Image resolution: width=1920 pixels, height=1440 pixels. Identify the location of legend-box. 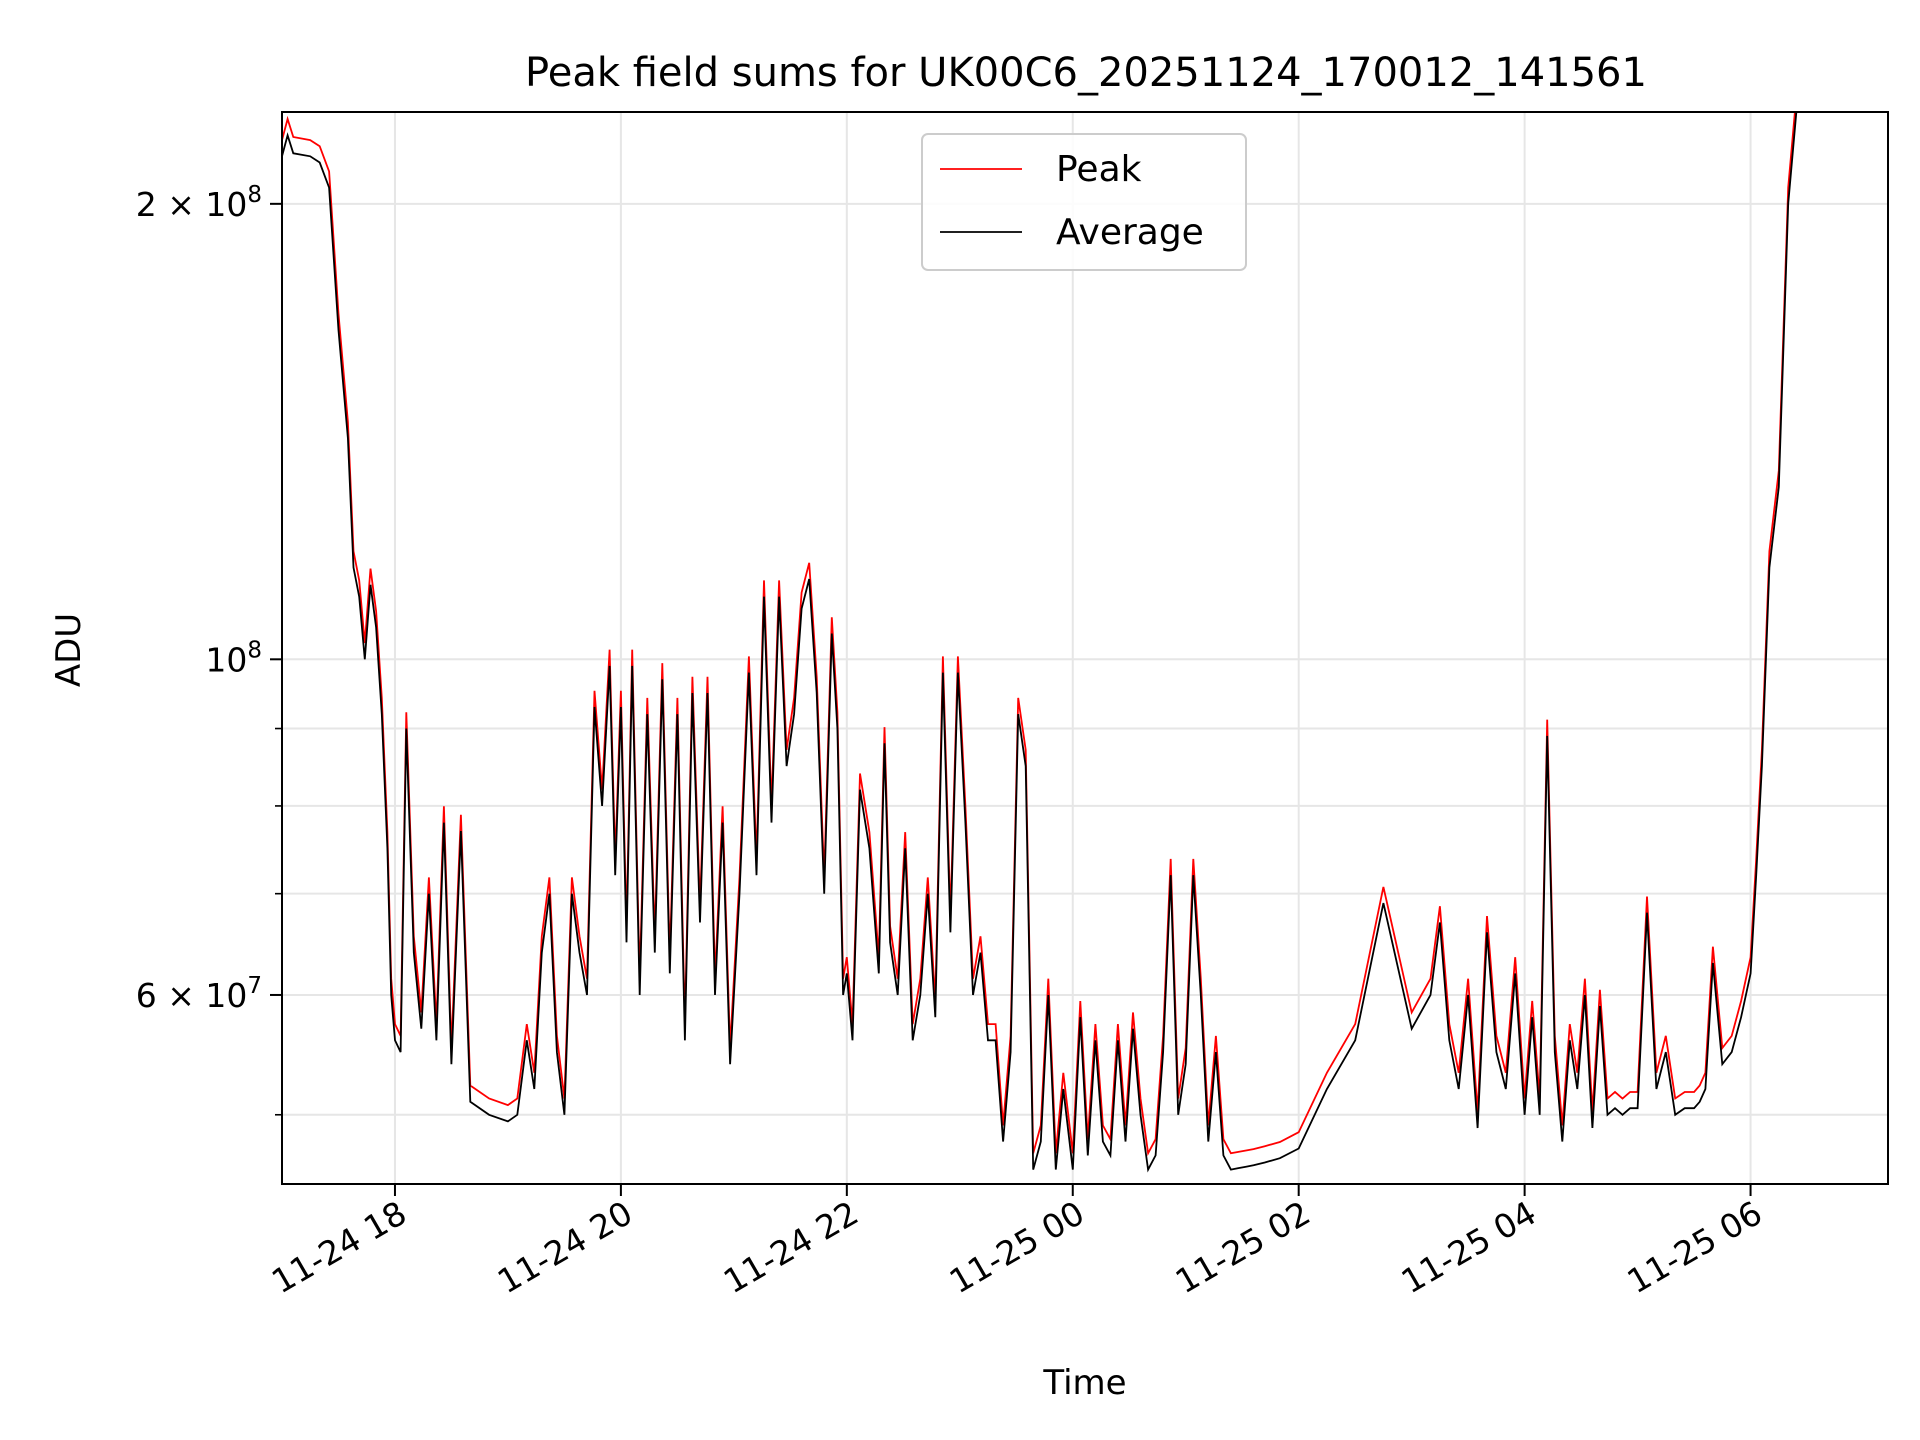
(1084, 202).